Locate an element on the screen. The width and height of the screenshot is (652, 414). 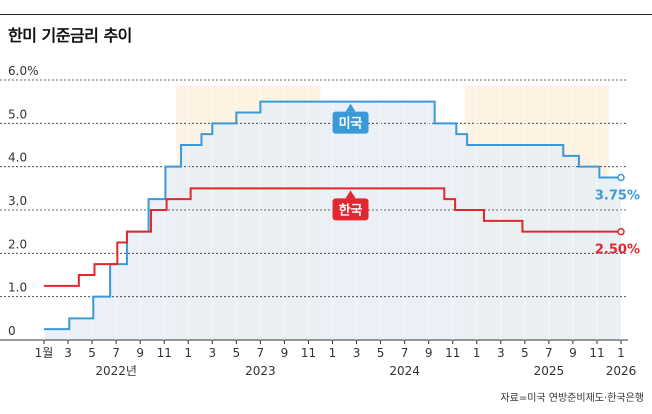
y-tick-label: 6.0% is located at coordinates (23, 71).